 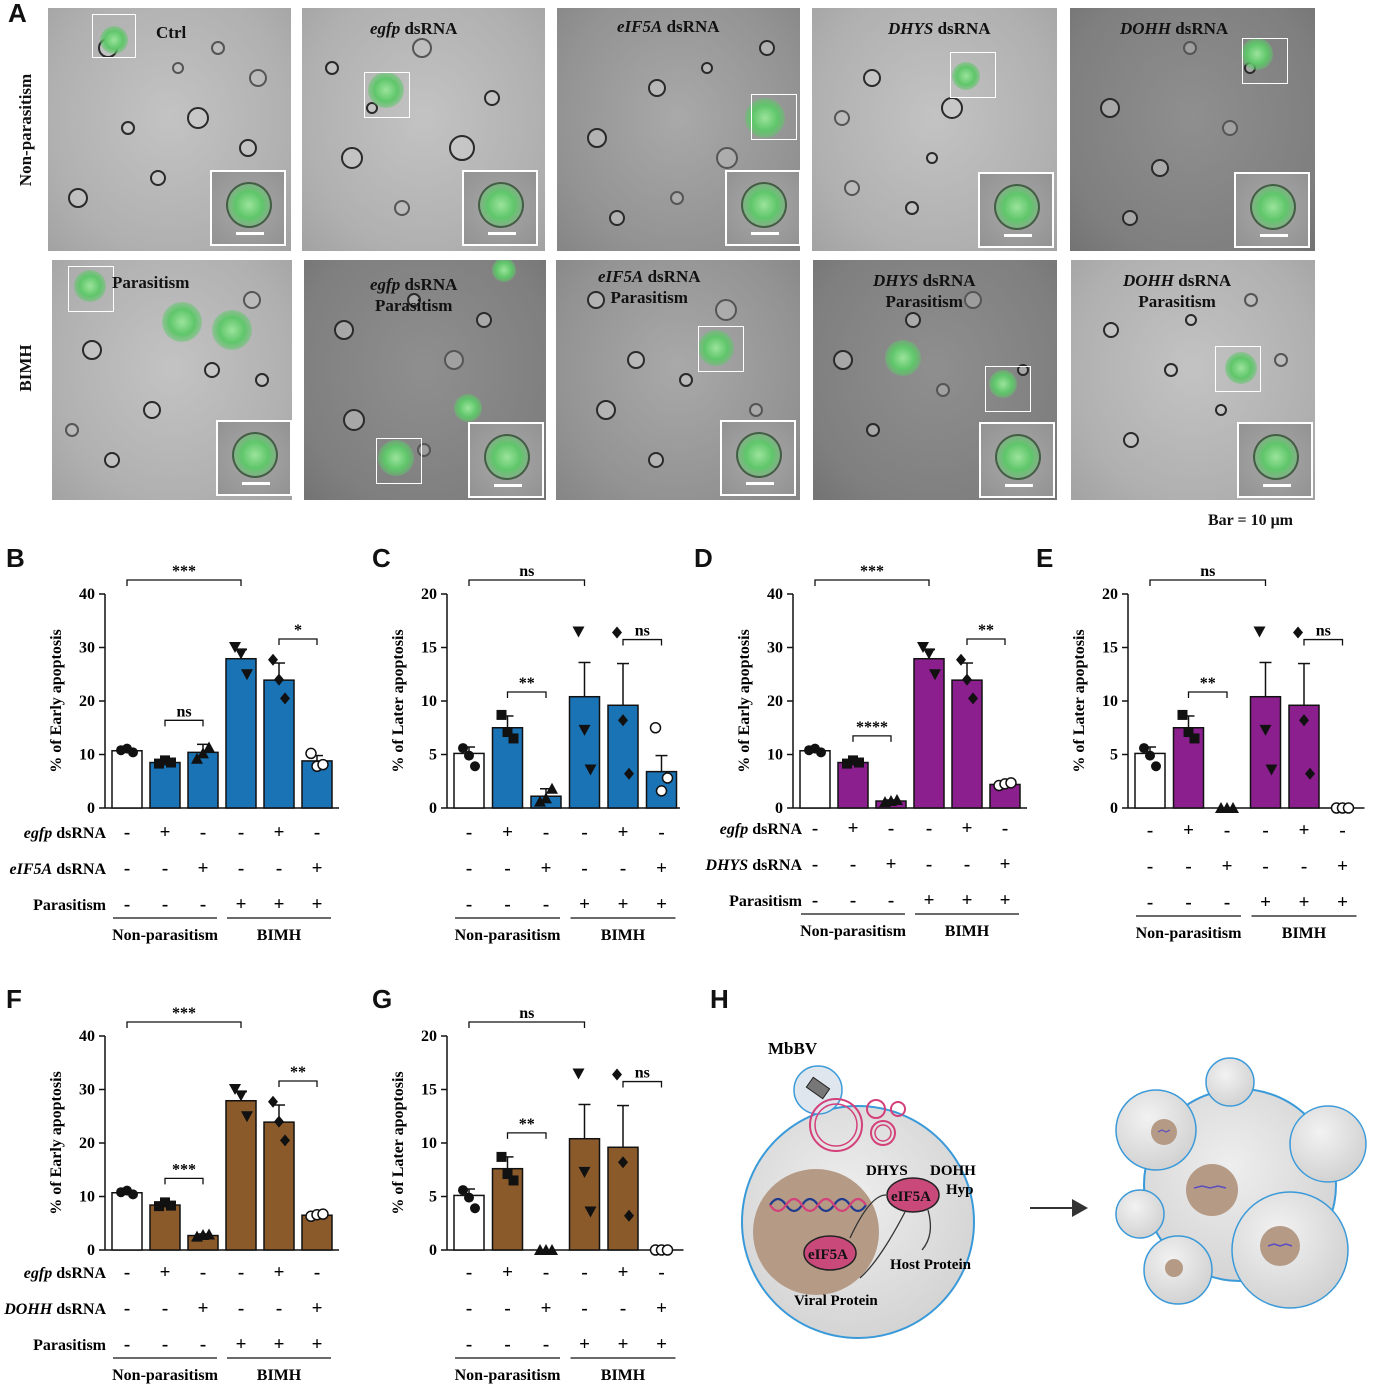 What do you see at coordinates (433, 1197) in the screenshot?
I see `y-tick-label: 5` at bounding box center [433, 1197].